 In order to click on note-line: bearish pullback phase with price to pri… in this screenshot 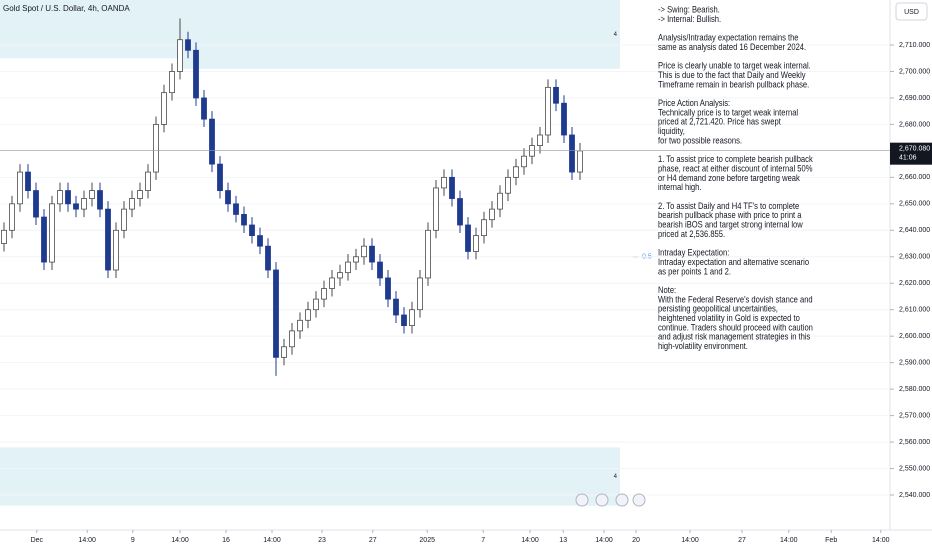, I will do `click(730, 214)`.